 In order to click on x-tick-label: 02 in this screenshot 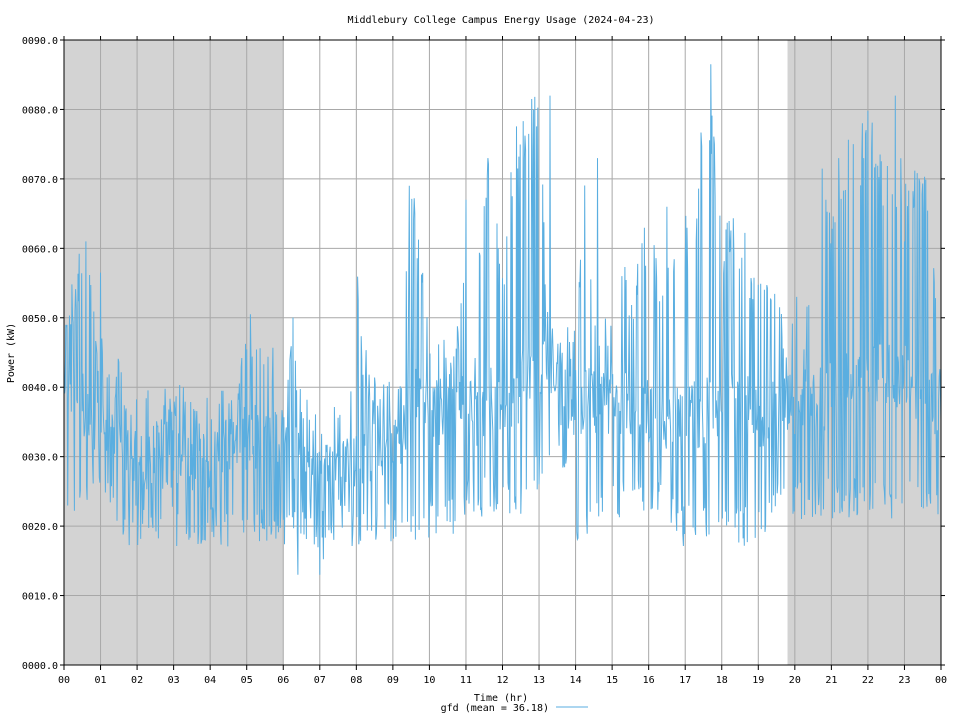, I will do `click(137, 680)`.